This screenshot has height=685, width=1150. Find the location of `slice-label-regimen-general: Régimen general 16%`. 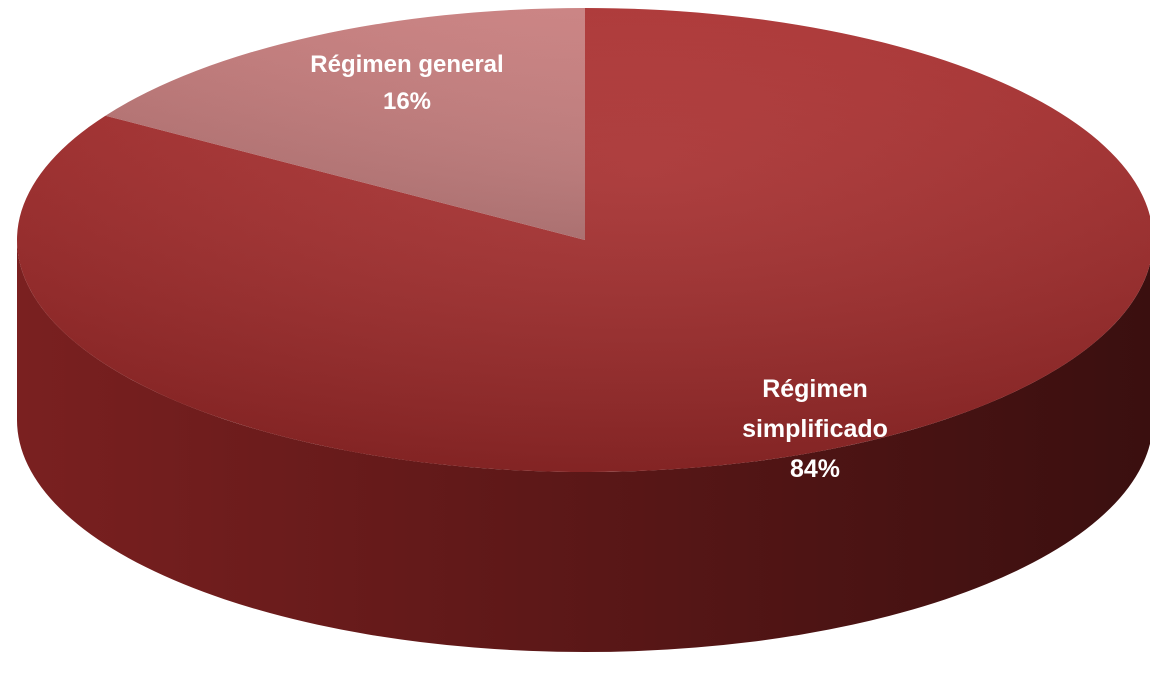

slice-label-regimen-general: Régimen general 16% is located at coordinates (406, 83).